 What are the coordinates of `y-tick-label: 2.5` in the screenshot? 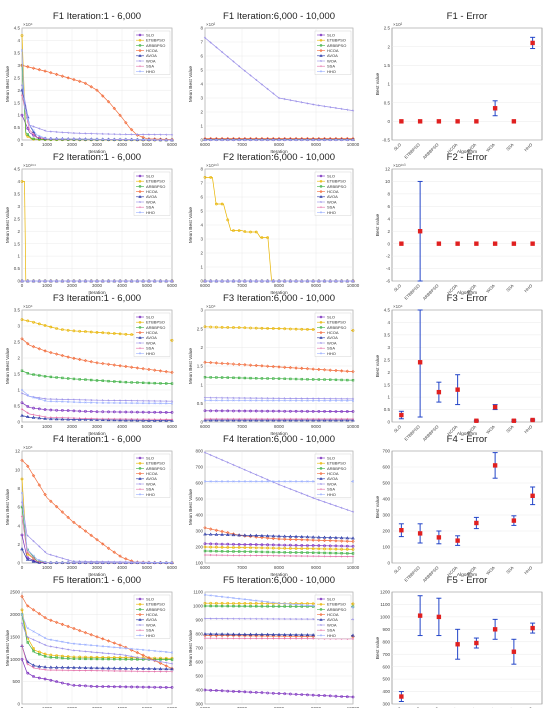 It's located at (17, 342).